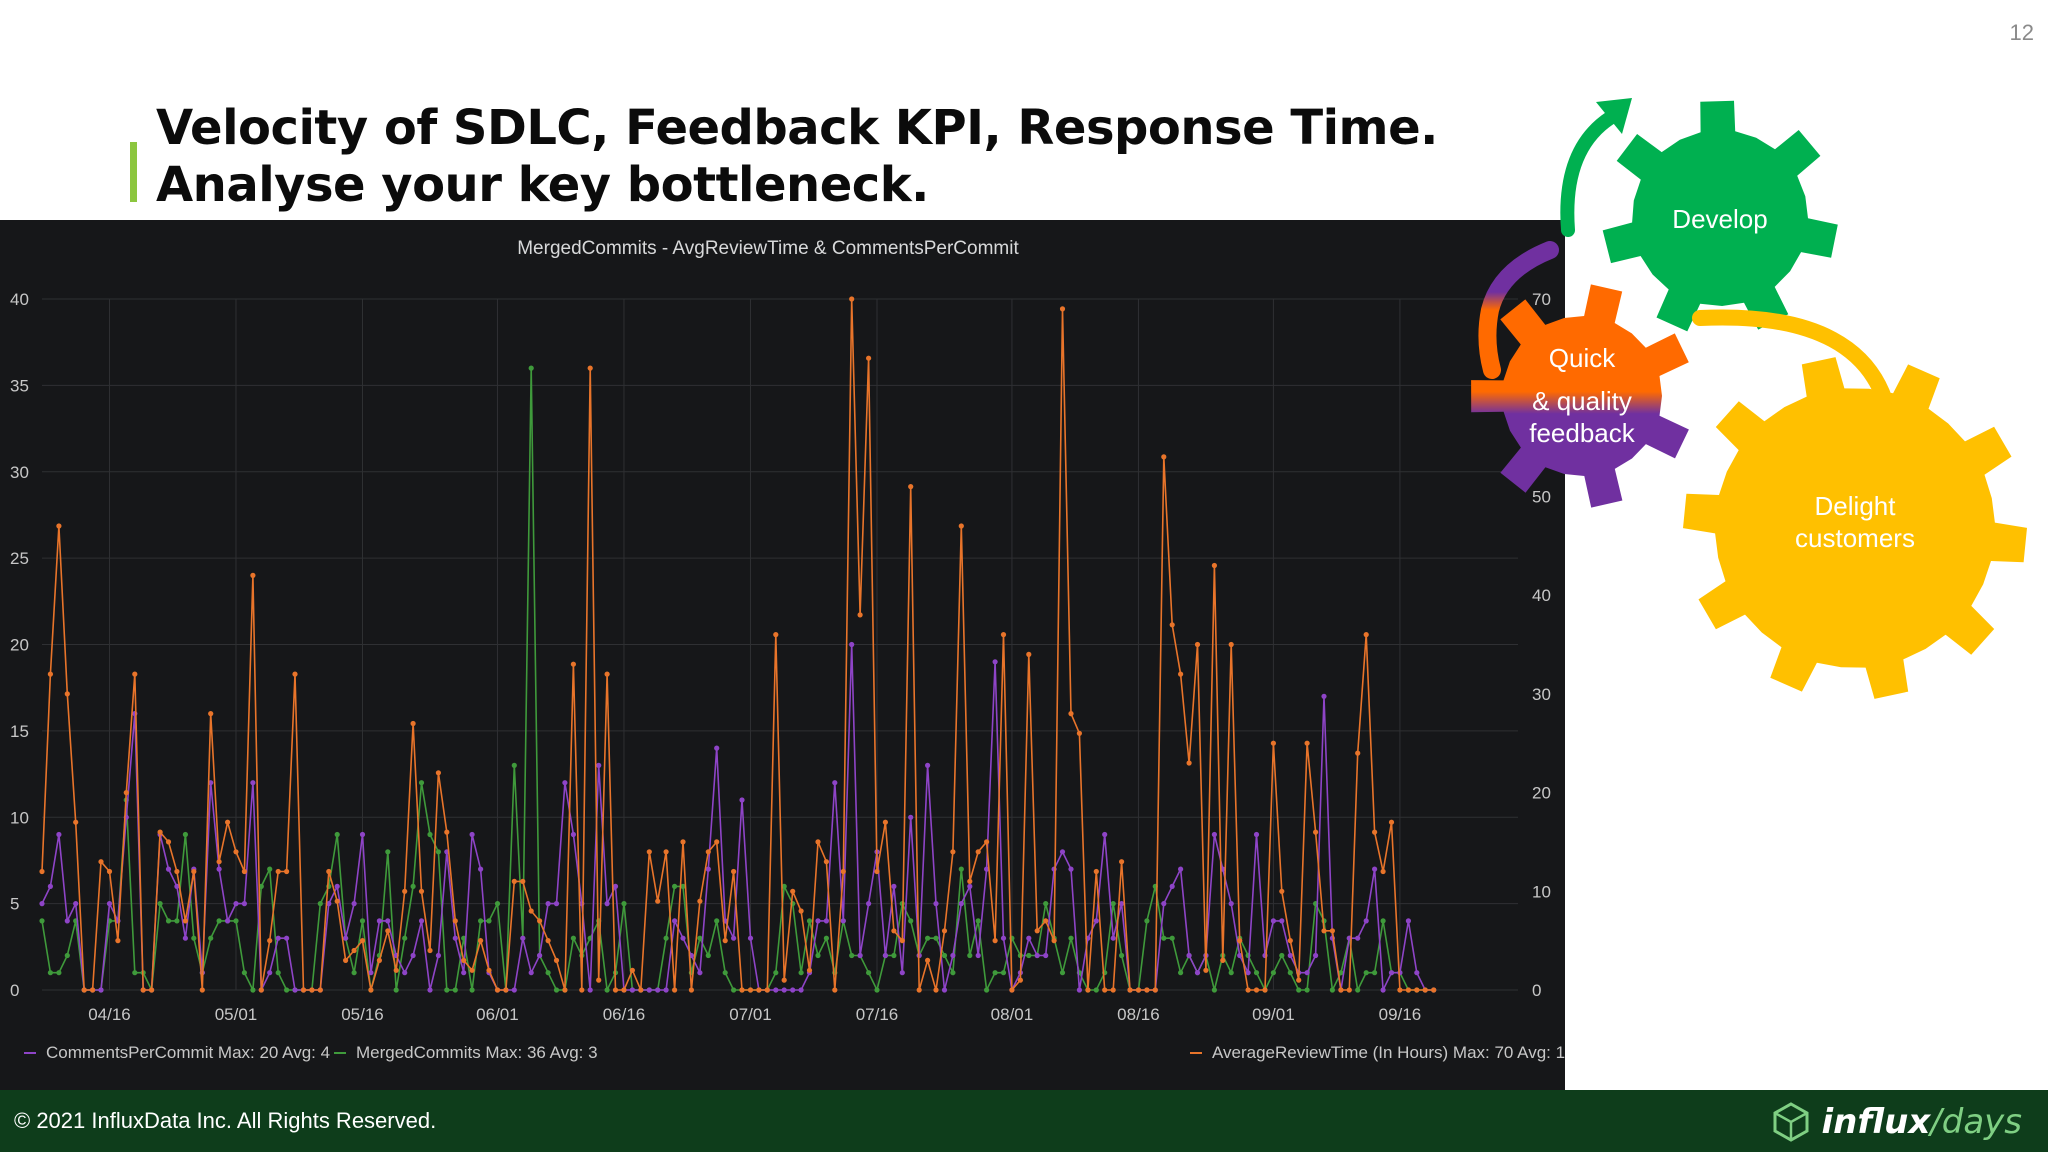 Image resolution: width=2048 pixels, height=1152 pixels. Describe the element at coordinates (1876, 1122) in the screenshot. I see `logo-main: influx` at that location.